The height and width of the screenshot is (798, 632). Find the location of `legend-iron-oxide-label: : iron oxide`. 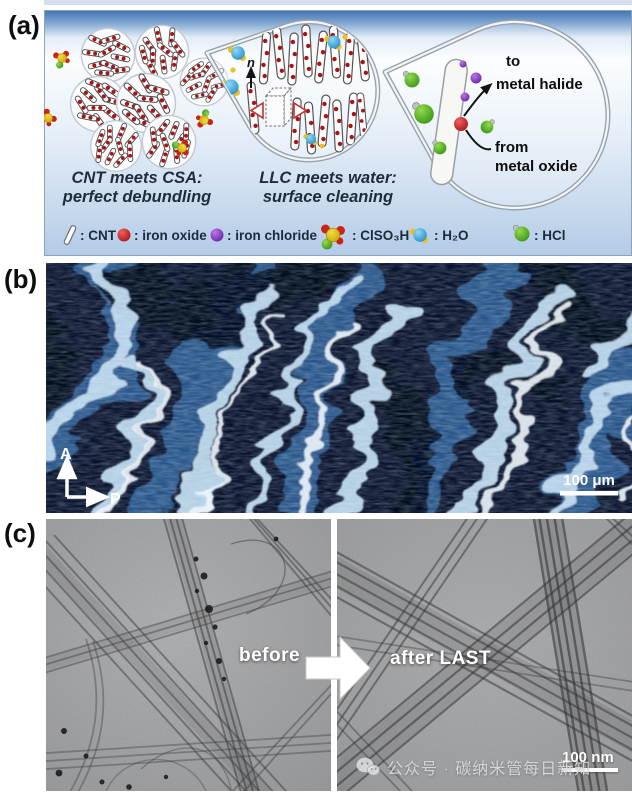

legend-iron-oxide-label: : iron oxide is located at coordinates (170, 235).